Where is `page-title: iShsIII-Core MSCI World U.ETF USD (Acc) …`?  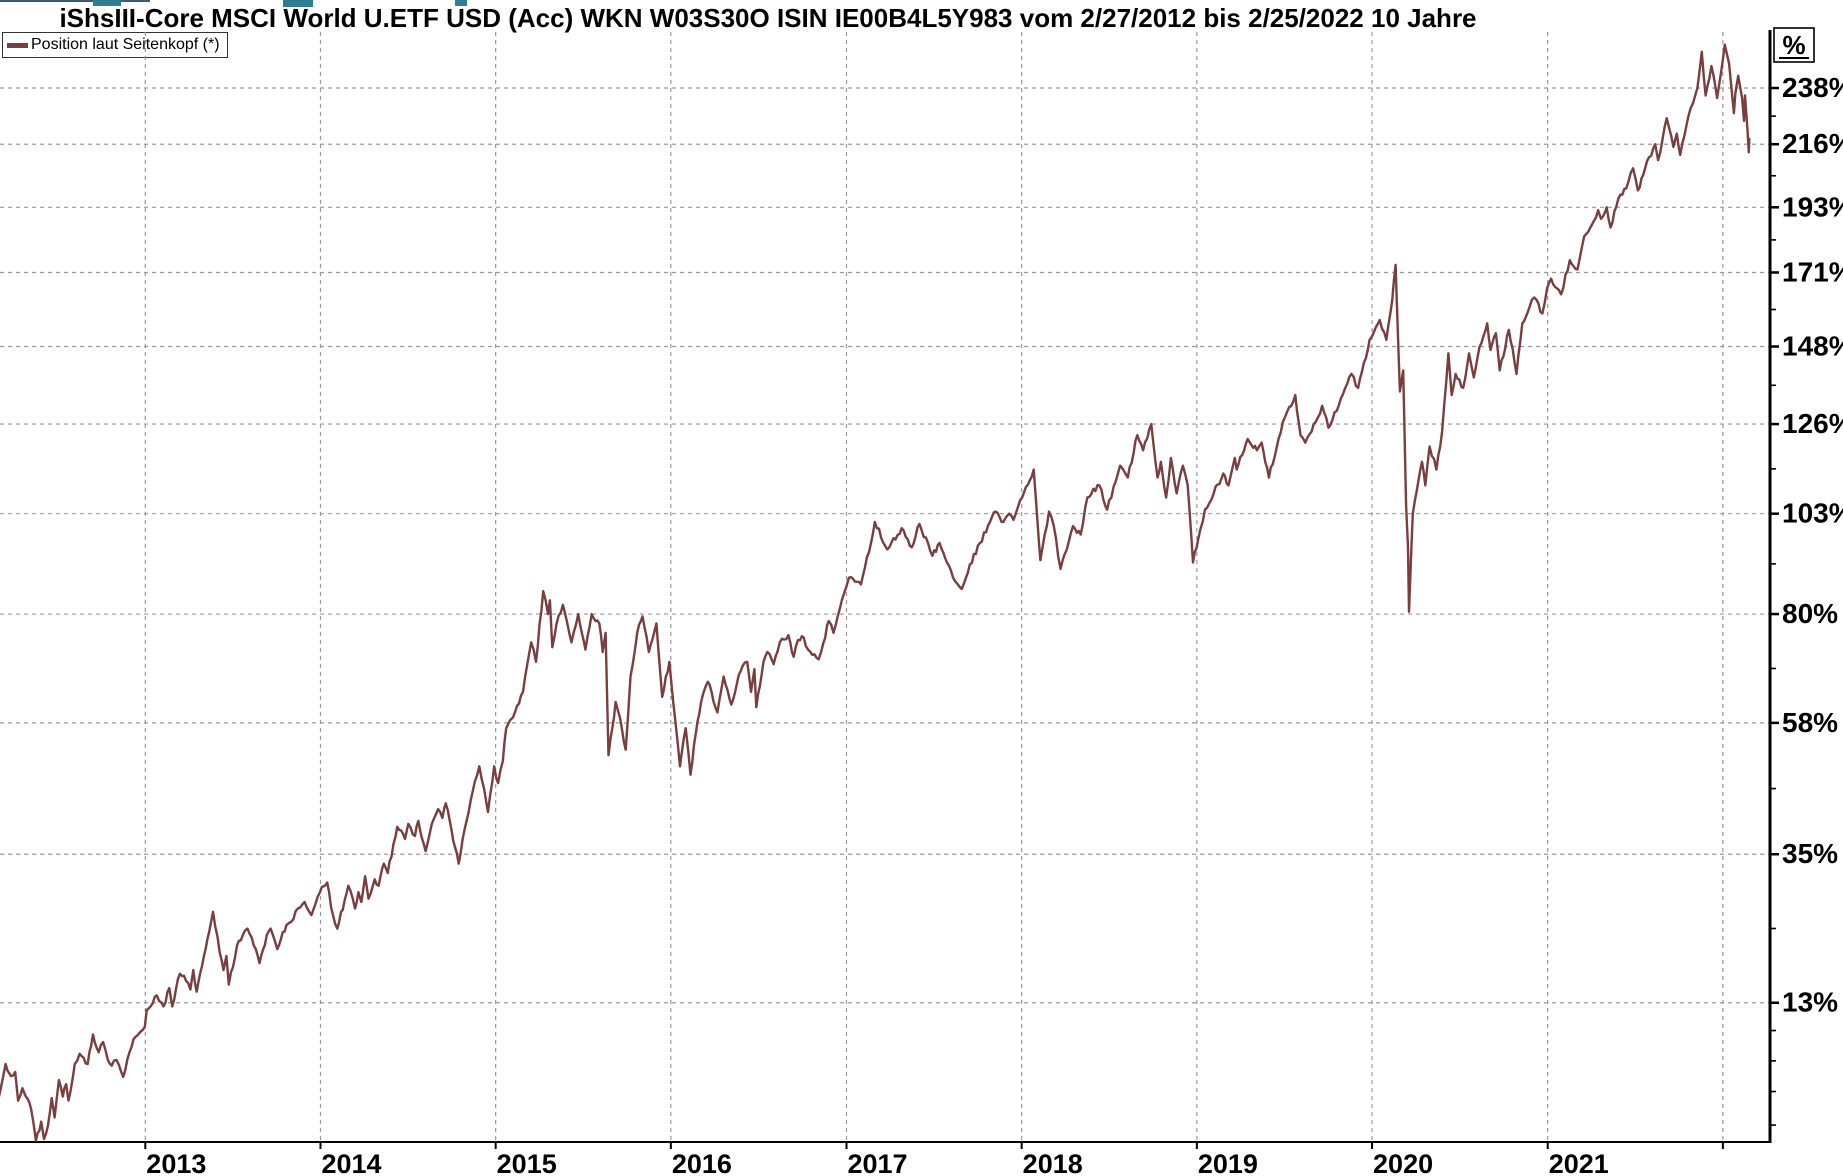
page-title: iShsIII-Core MSCI World U.ETF USD (Acc) … is located at coordinates (768, 18).